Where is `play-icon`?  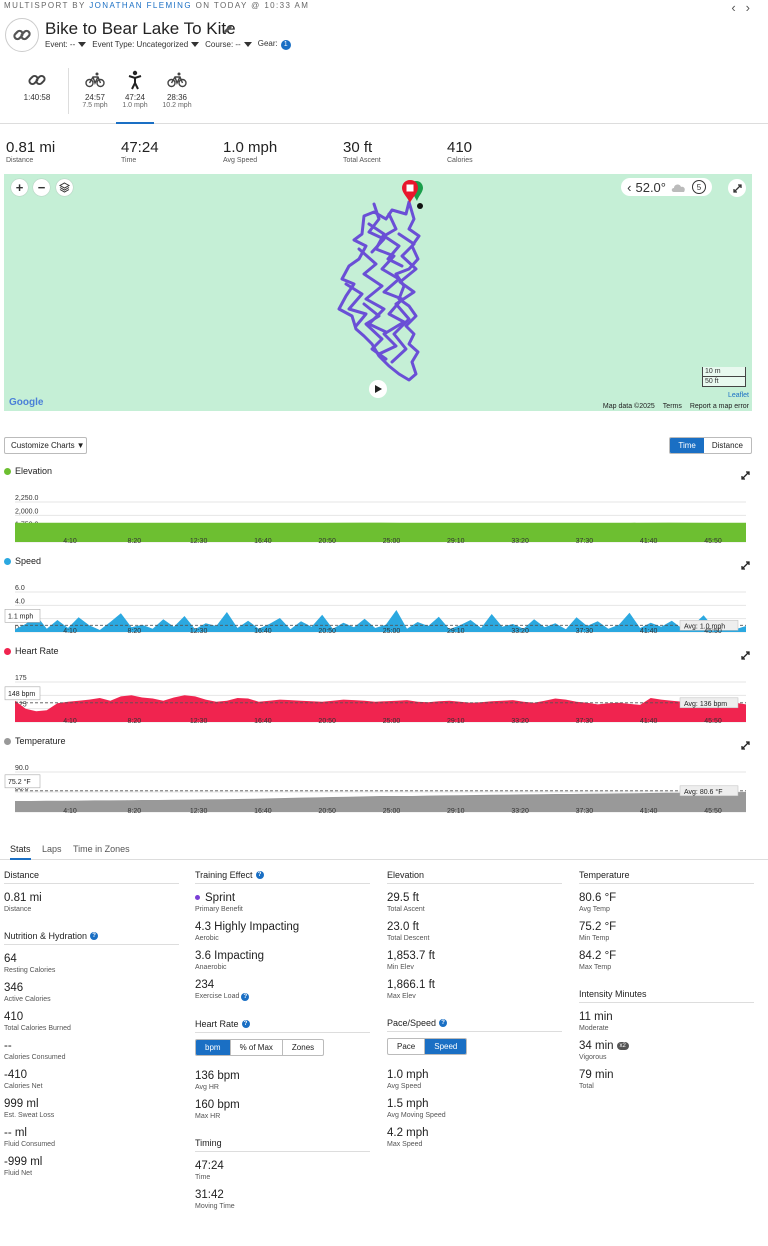
play-icon is located at coordinates (378, 389).